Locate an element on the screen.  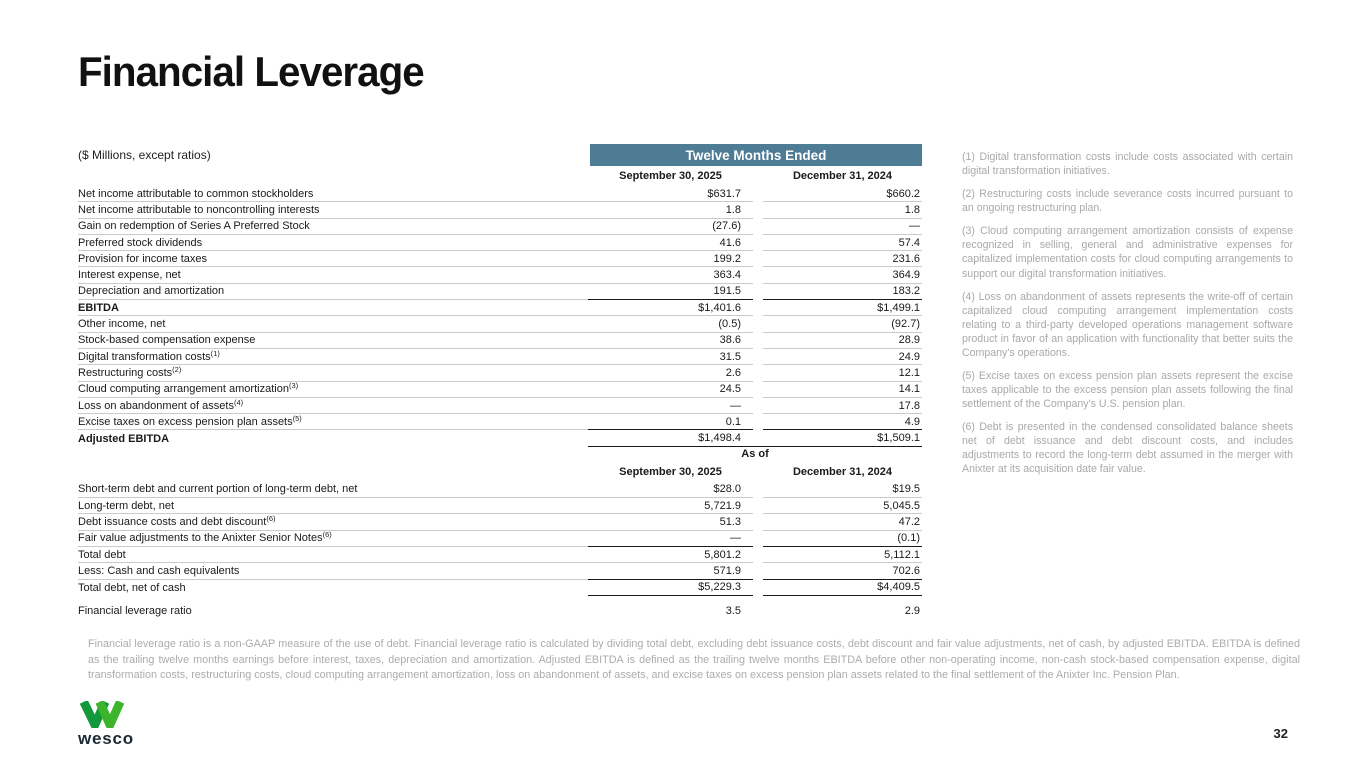
as-of-row: As of is located at coordinates (500, 454).